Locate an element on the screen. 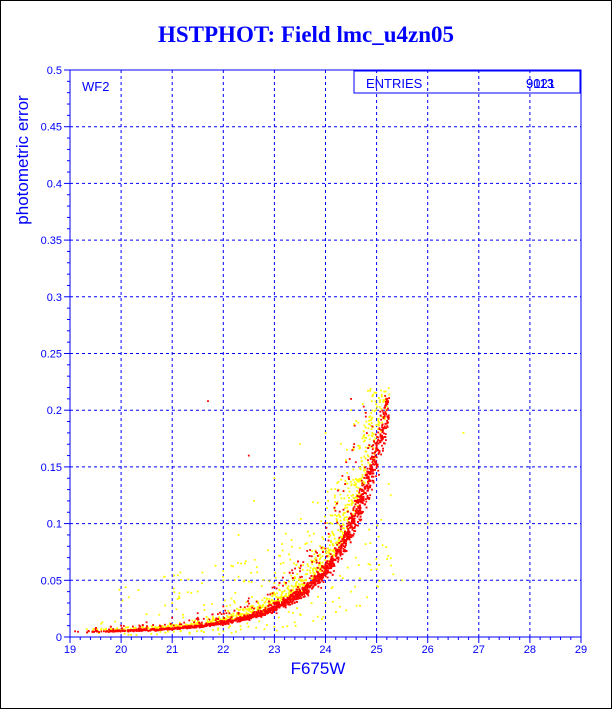 Image resolution: width=612 pixels, height=709 pixels. y-tick-label: 0.4 is located at coordinates (54, 184).